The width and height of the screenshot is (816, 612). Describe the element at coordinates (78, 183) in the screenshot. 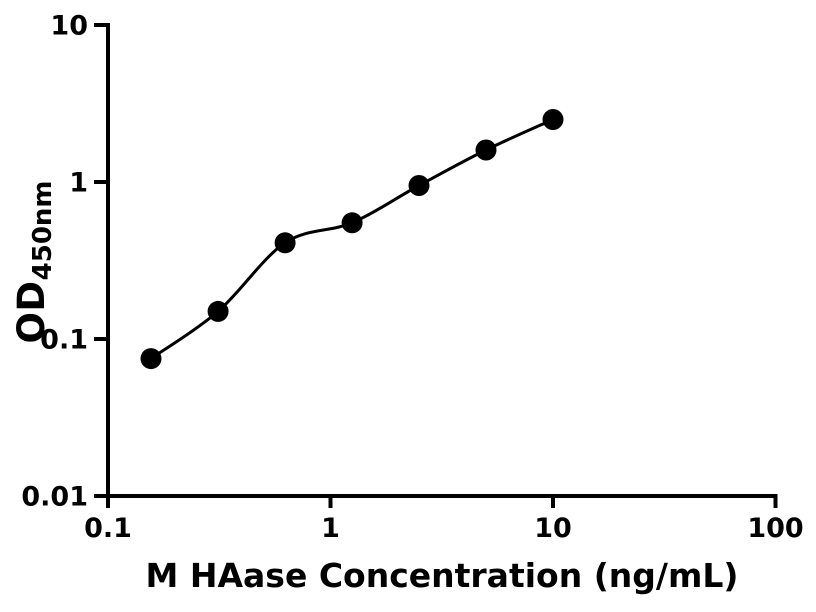

I see `y-tick-label: 1` at that location.